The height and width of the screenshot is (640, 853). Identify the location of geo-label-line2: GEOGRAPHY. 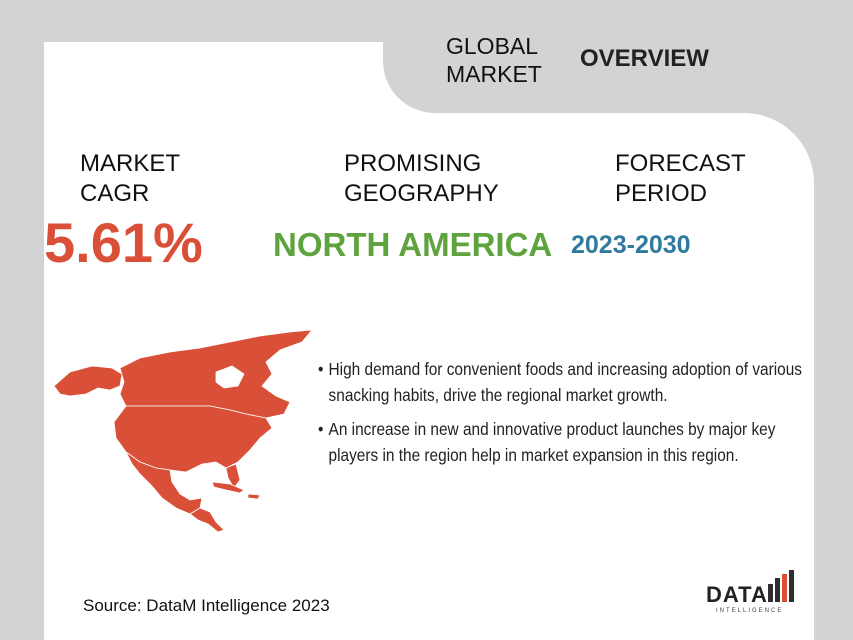
(421, 193).